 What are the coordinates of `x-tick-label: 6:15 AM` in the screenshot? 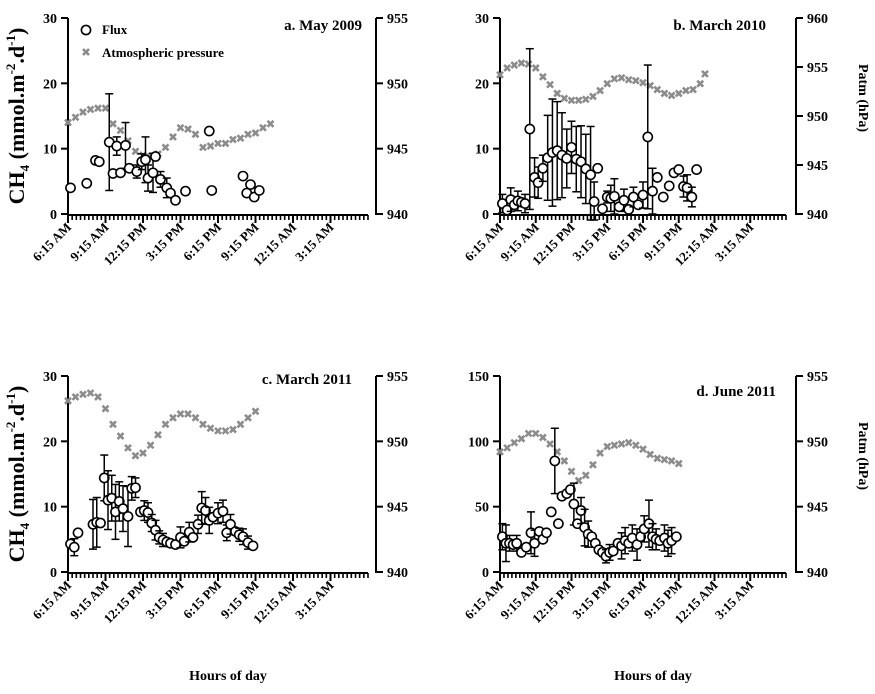 It's located at (52, 600).